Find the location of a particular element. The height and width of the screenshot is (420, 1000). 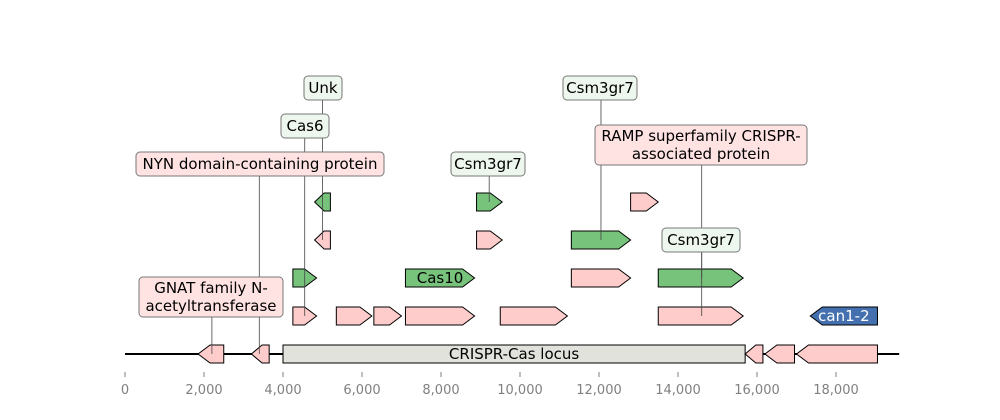

gene-f1 is located at coordinates (211, 354).